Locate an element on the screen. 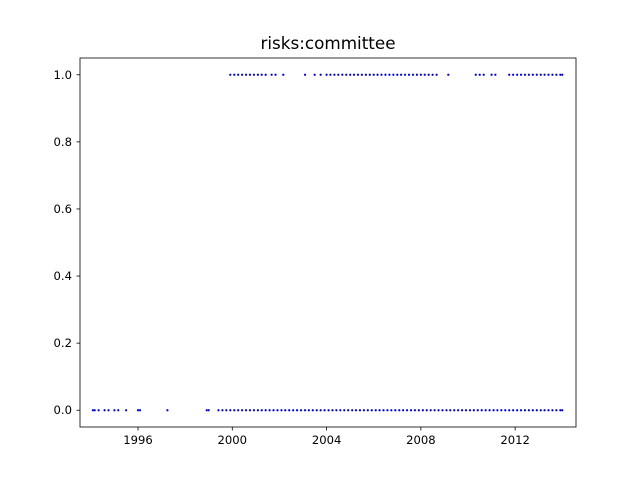 Image resolution: width=640 pixels, height=480 pixels. y-tick-label: 0.2 is located at coordinates (63, 343).